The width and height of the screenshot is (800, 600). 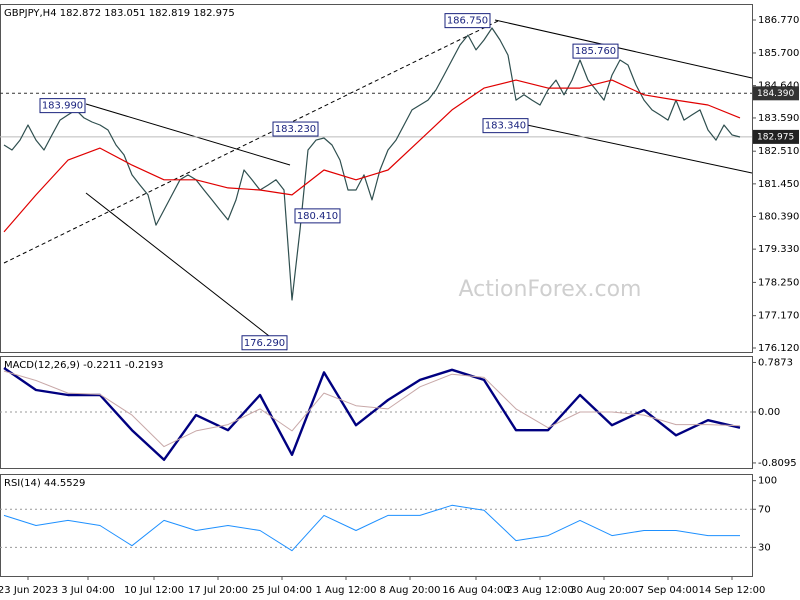 I want to click on x-tick-label: 8 Aug 20:00, so click(x=409, y=590).